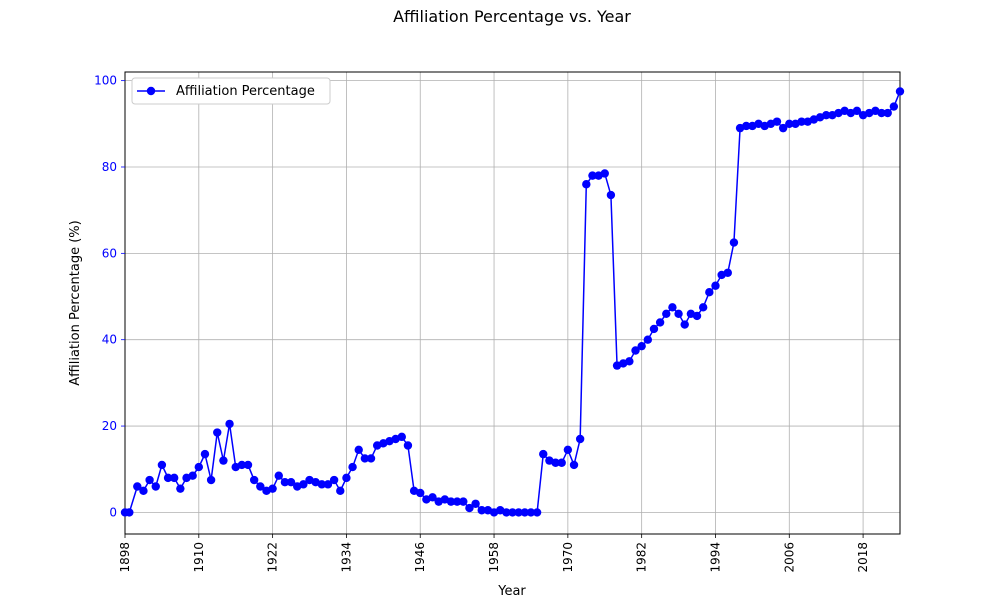 The height and width of the screenshot is (600, 1000). I want to click on x-tick-label: 1898, so click(125, 557).